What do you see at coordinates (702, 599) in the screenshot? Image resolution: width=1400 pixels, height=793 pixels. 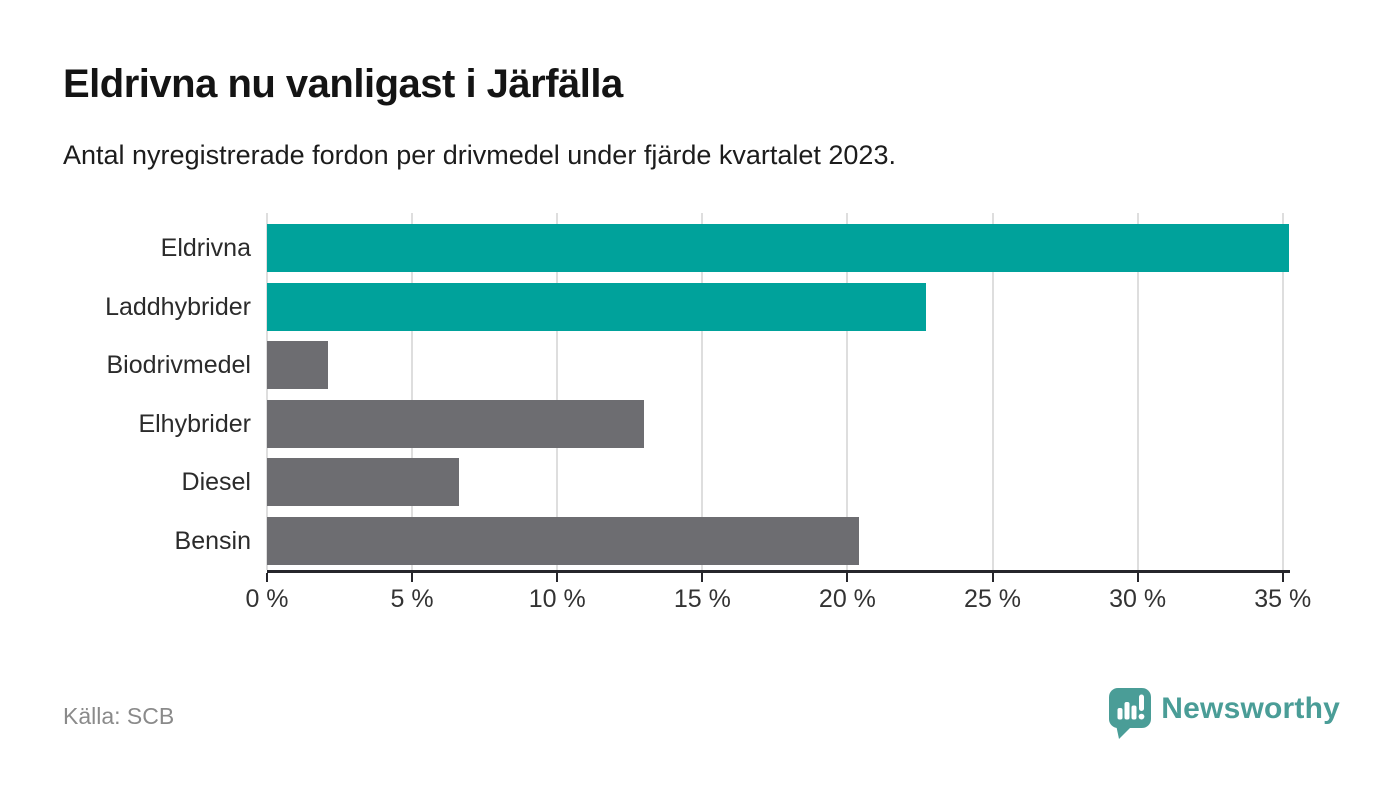 I see `x-tick-label: 15 %` at bounding box center [702, 599].